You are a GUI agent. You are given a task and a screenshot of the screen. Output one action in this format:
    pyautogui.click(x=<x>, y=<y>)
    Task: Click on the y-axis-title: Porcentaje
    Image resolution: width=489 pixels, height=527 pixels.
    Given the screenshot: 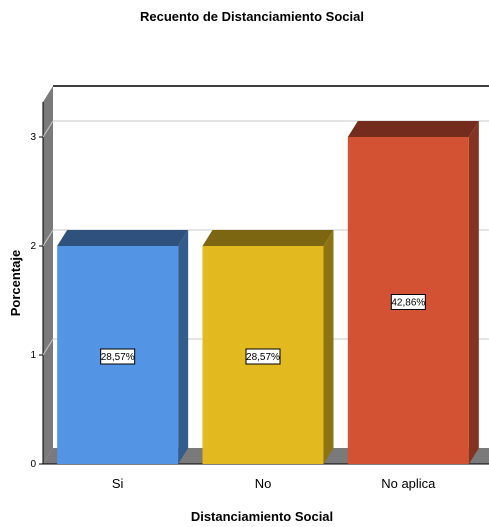 What is the action you would take?
    pyautogui.click(x=15, y=283)
    